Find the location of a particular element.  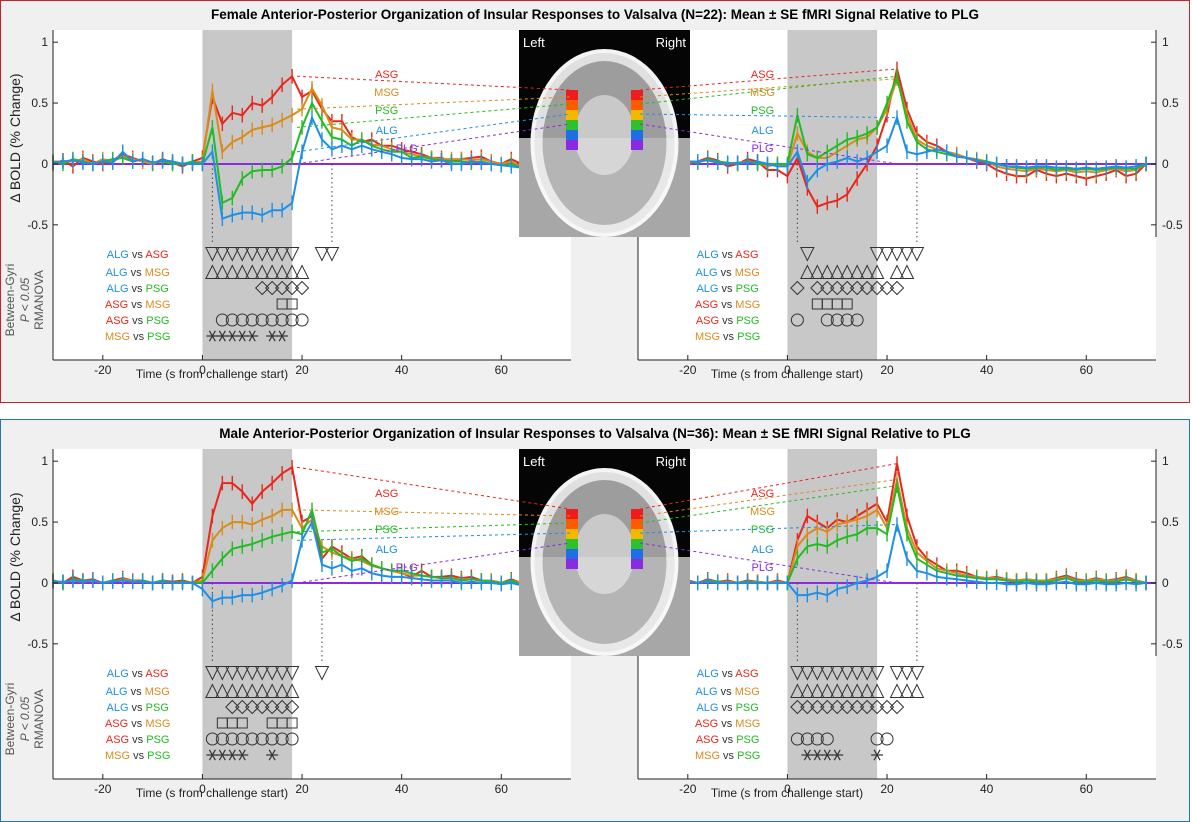

region-label-msg: MSG is located at coordinates (386, 93).